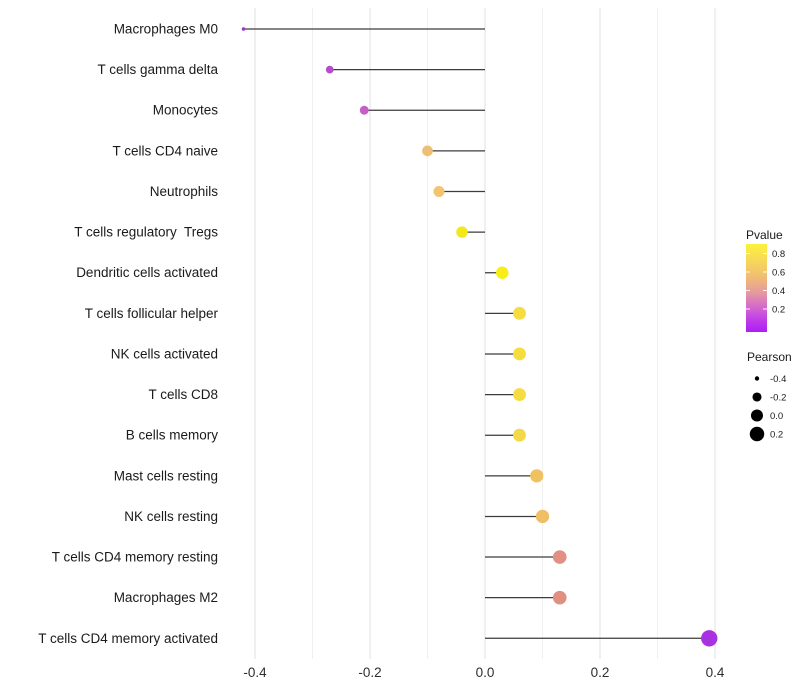  What do you see at coordinates (171, 516) in the screenshot?
I see `category-label: NK cells resting` at bounding box center [171, 516].